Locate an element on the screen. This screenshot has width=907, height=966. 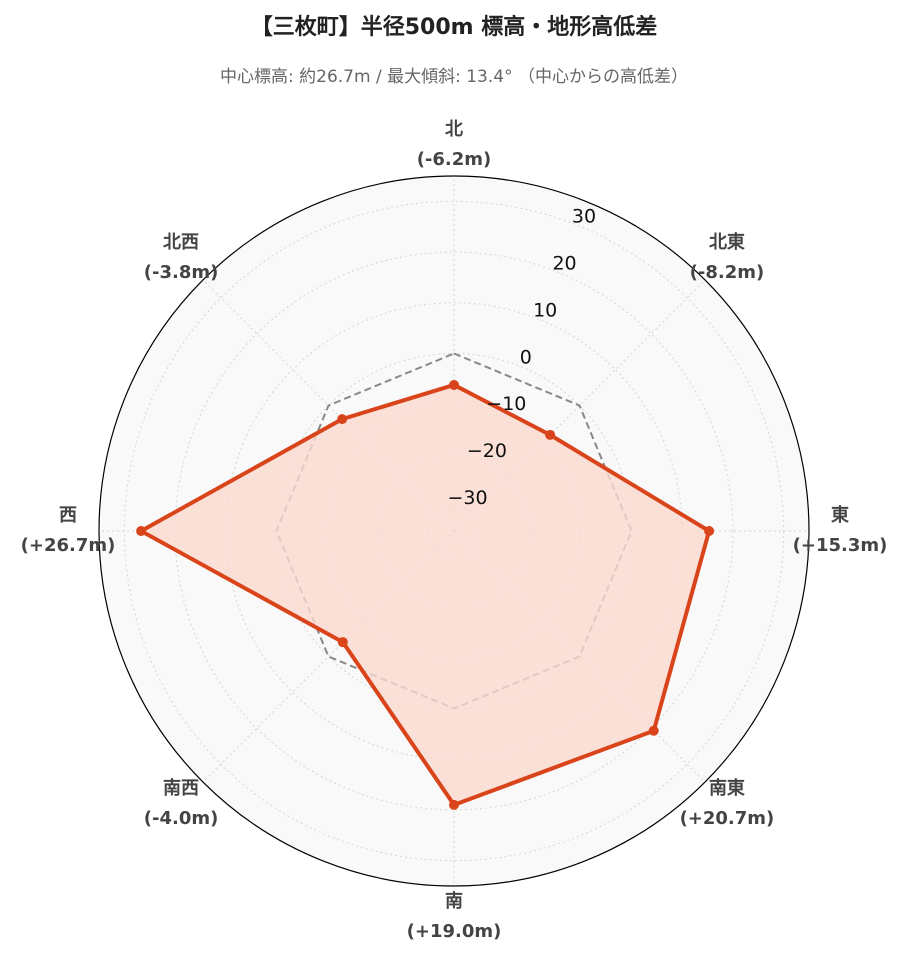
value-label: (-4.0m) is located at coordinates (181, 818).